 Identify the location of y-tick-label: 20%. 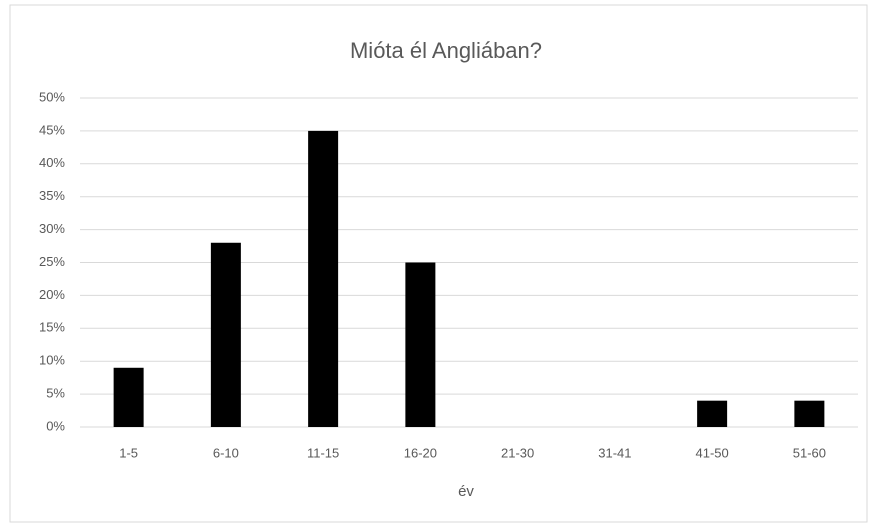
(52, 294).